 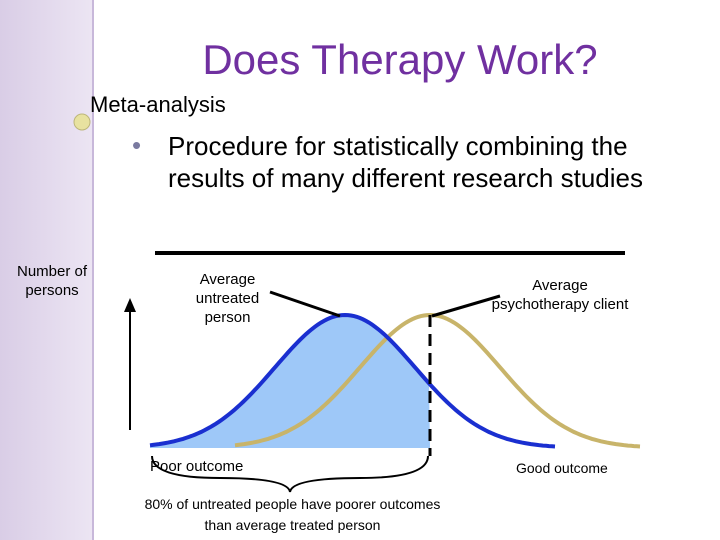 What do you see at coordinates (305, 304) in the screenshot?
I see `left-pointer` at bounding box center [305, 304].